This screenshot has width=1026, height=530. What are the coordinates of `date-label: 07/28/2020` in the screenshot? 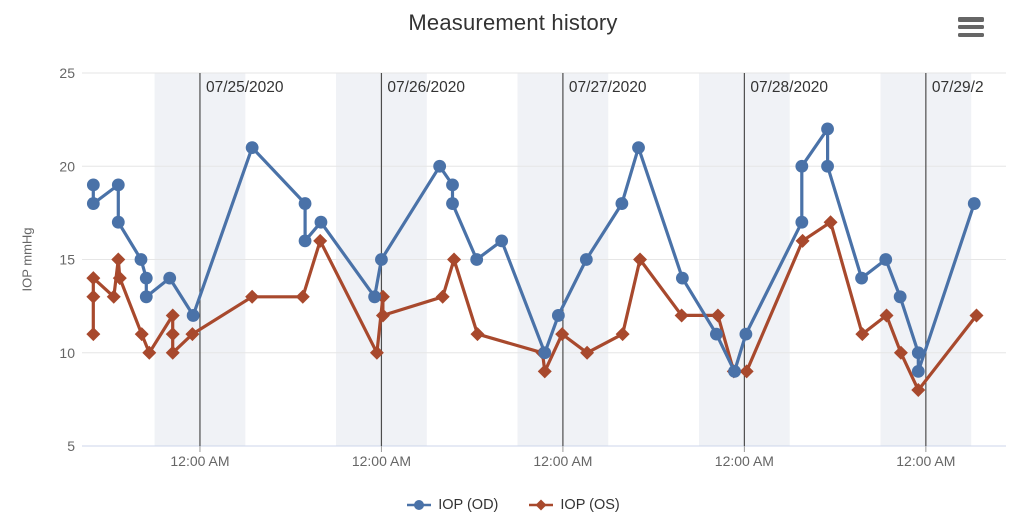 It's located at (789, 87).